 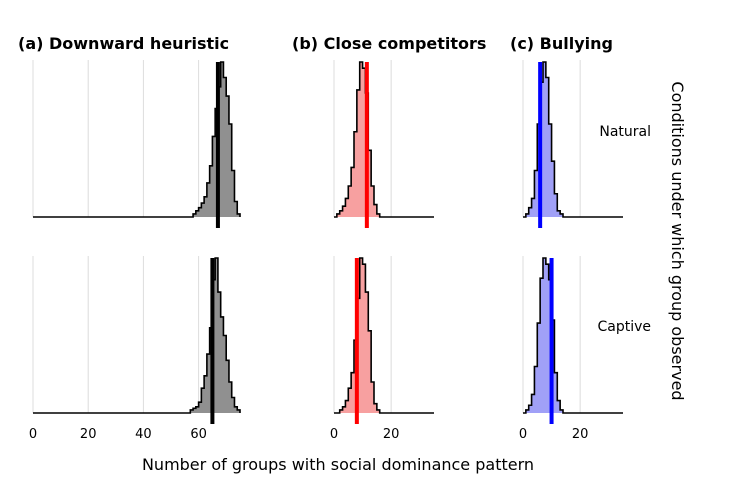 What do you see at coordinates (624, 327) in the screenshot?
I see `row-label-captive: Captive` at bounding box center [624, 327].